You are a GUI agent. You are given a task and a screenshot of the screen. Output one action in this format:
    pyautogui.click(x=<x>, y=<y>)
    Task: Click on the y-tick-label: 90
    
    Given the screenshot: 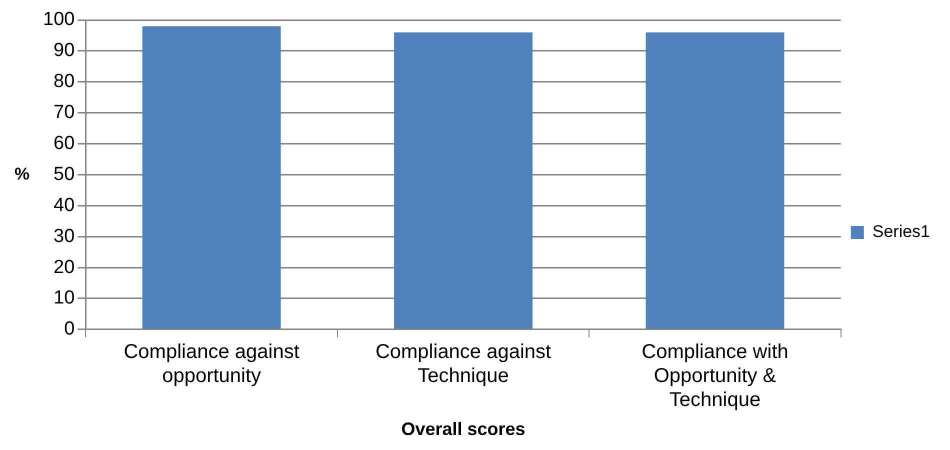 What is the action you would take?
    pyautogui.click(x=64, y=51)
    